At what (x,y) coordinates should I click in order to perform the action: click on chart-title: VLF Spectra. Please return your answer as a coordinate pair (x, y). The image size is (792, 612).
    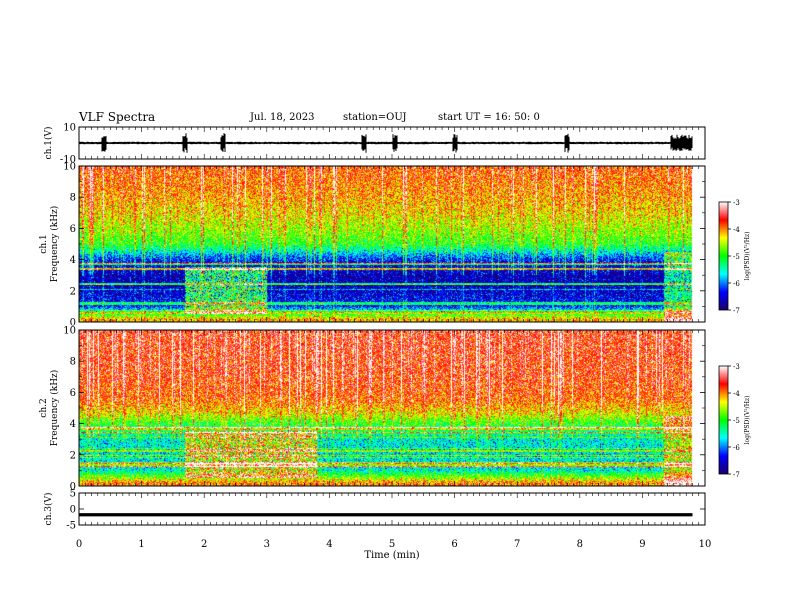
    Looking at the image, I should click on (117, 117).